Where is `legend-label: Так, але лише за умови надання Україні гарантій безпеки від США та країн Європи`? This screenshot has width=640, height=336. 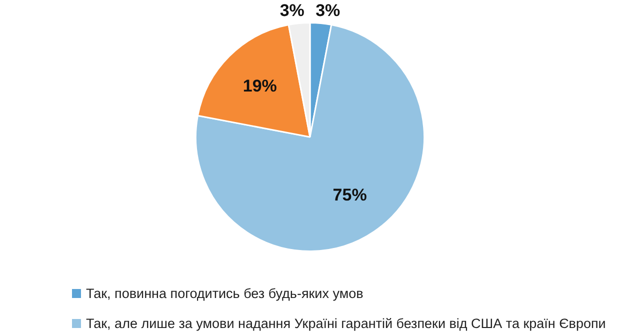
legend-label: Так, але лише за умови надання Україні гарантій безпеки від США та країн Європи is located at coordinates (346, 323).